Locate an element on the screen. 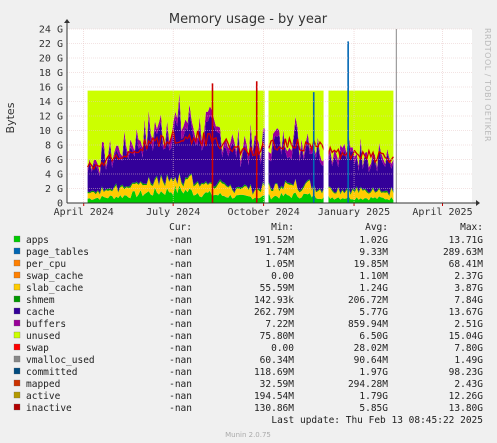 The image size is (497, 443). legend-max-committed: 98.23G is located at coordinates (466, 372).